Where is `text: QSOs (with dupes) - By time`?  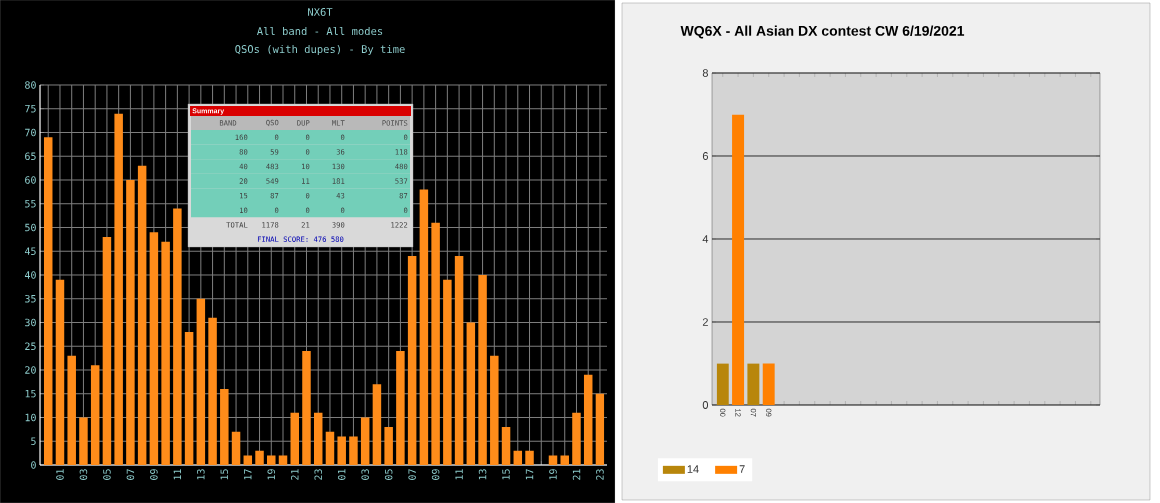
text: QSOs (with dupes) - By time is located at coordinates (320, 50).